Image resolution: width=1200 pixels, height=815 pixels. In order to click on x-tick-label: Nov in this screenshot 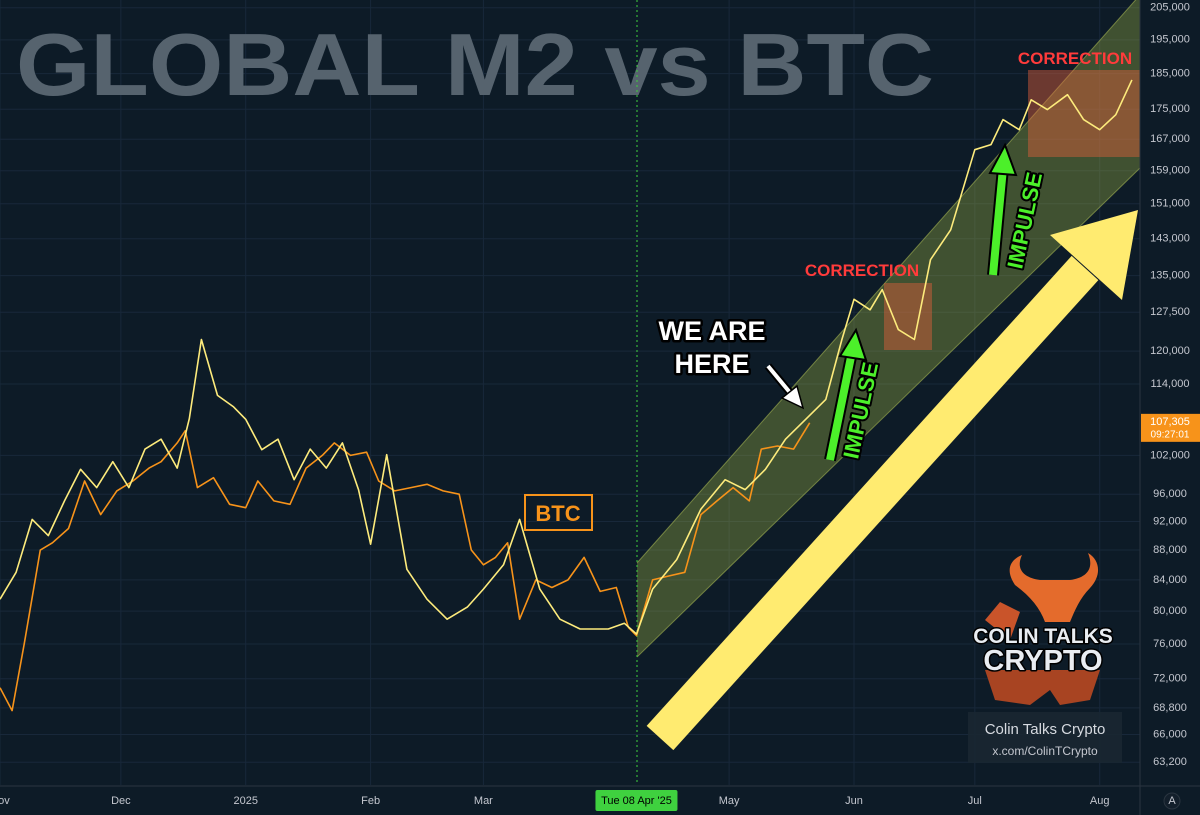, I will do `click(5, 801)`.